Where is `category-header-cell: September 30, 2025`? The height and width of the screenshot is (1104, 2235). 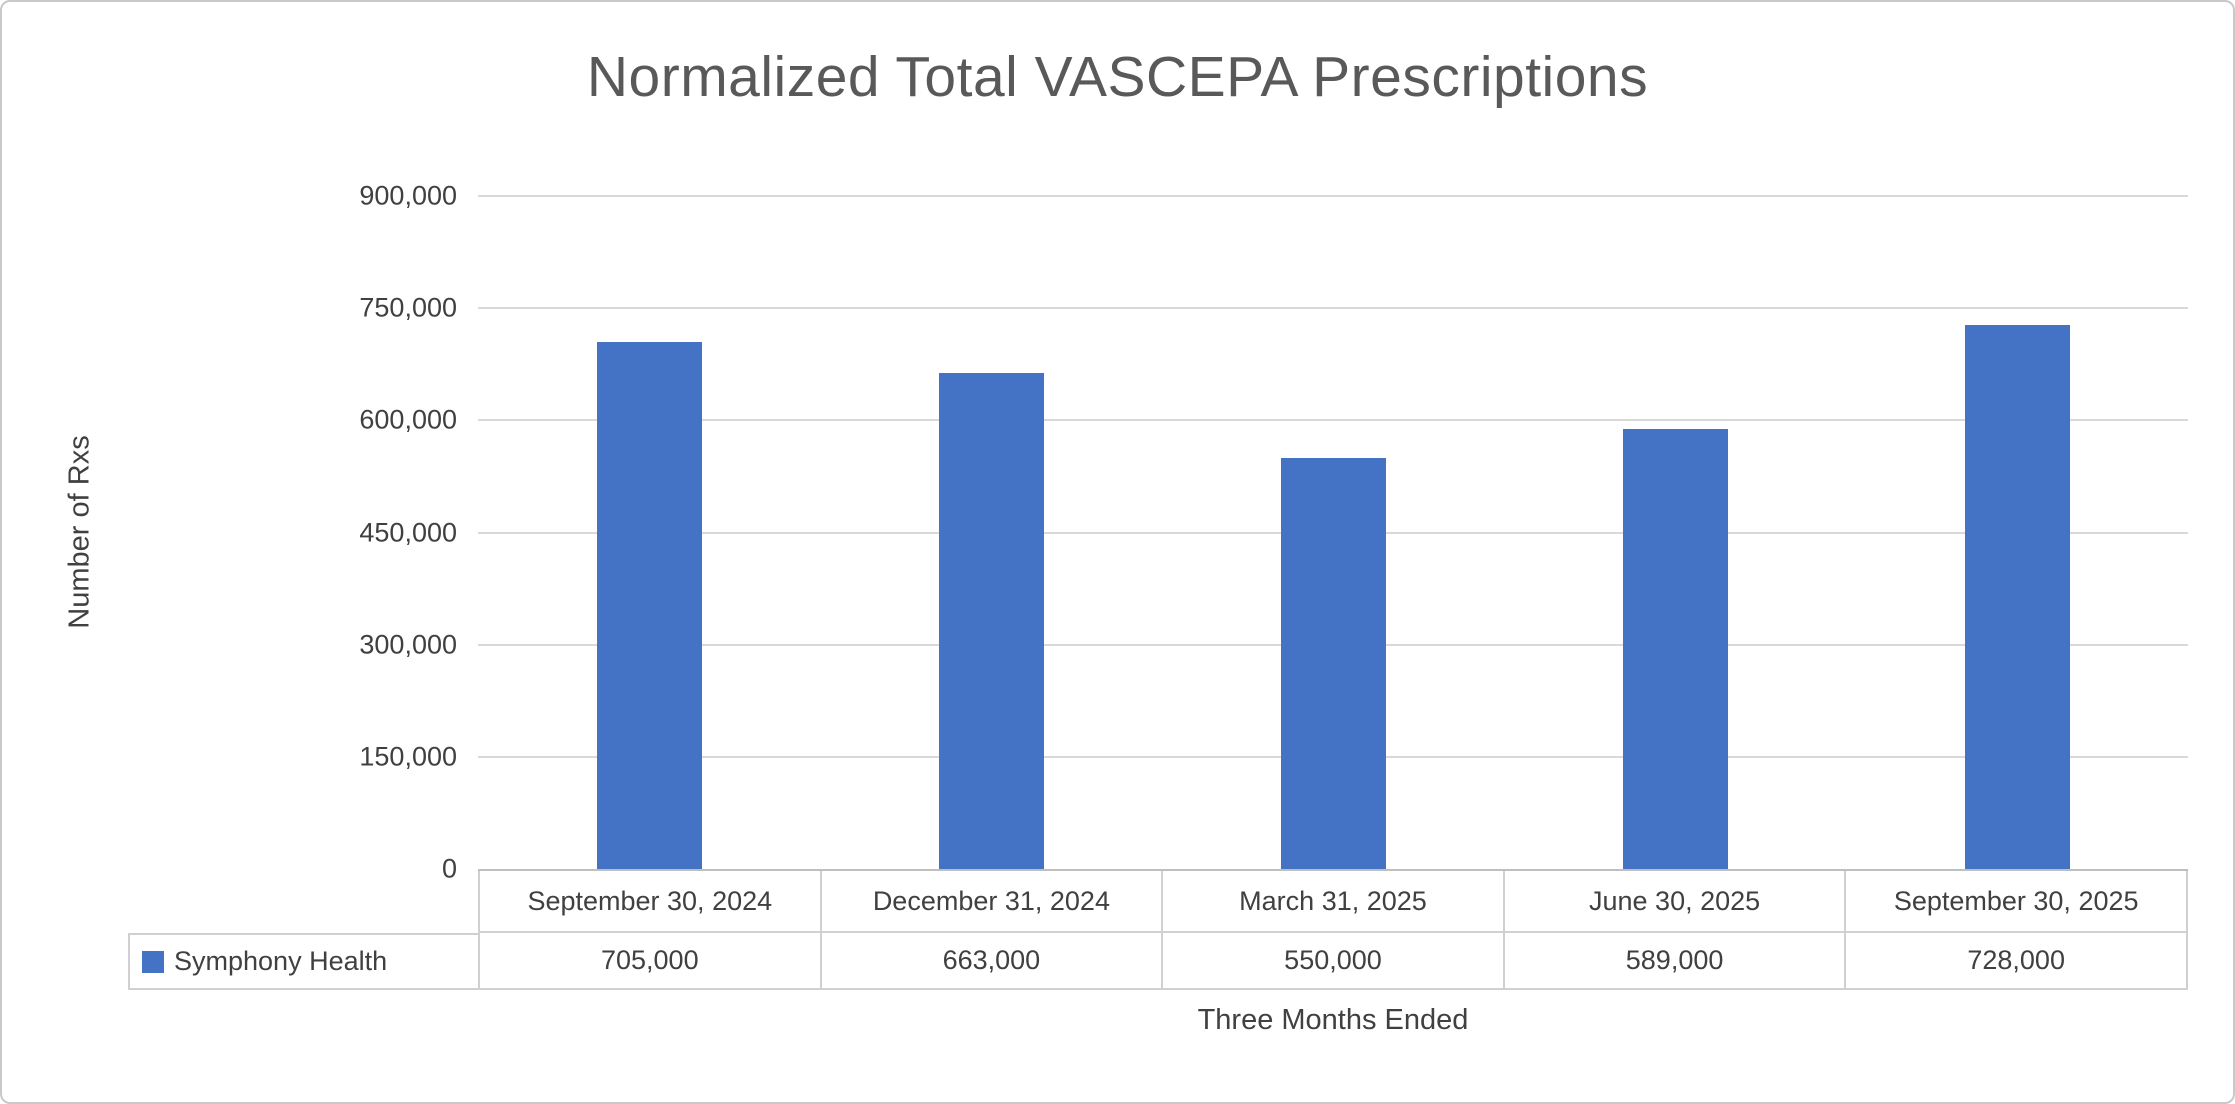 category-header-cell: September 30, 2025 is located at coordinates (2016, 901).